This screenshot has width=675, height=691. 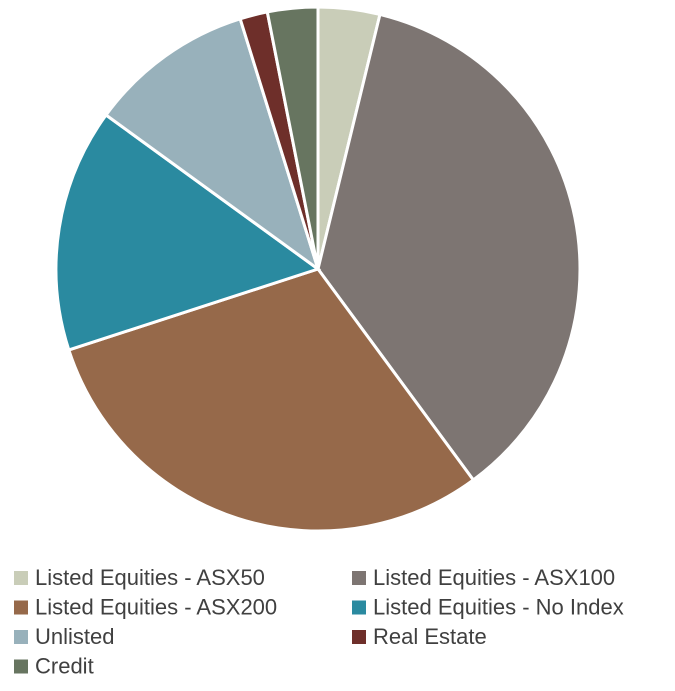 What do you see at coordinates (494, 577) in the screenshot?
I see `legend-label: Listed Equities - ASX100` at bounding box center [494, 577].